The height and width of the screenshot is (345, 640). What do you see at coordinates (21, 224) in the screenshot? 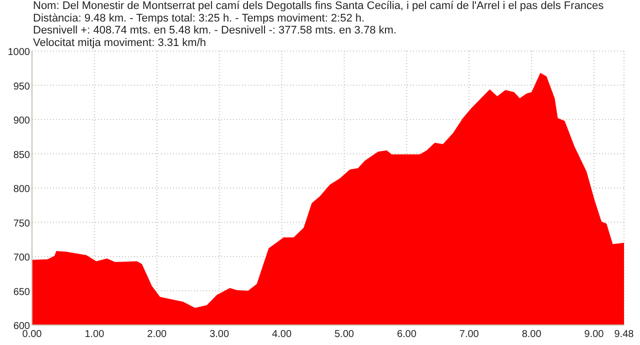
I see `y-tick-label: 750` at bounding box center [21, 224].